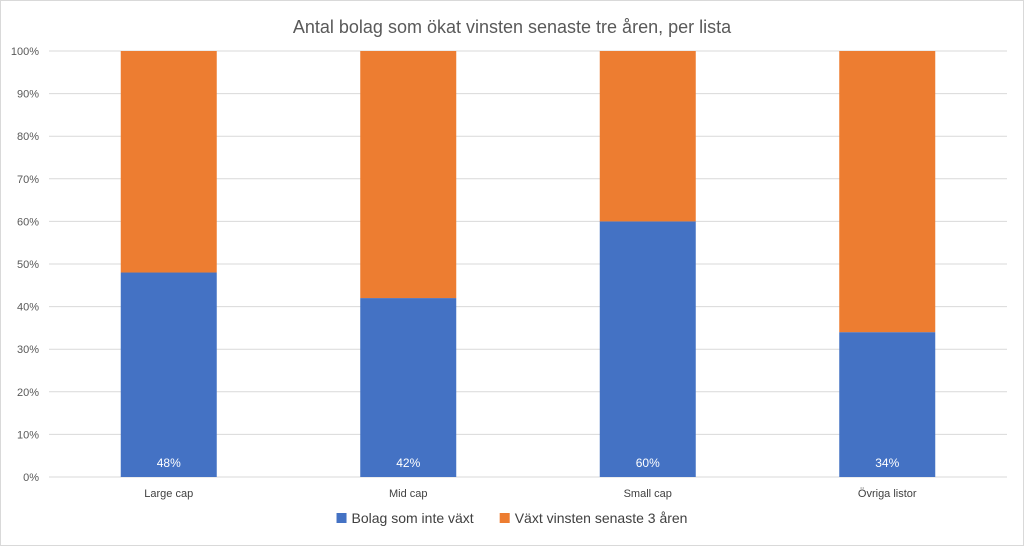 The width and height of the screenshot is (1024, 546). I want to click on y-tick-label: 20%, so click(28, 393).